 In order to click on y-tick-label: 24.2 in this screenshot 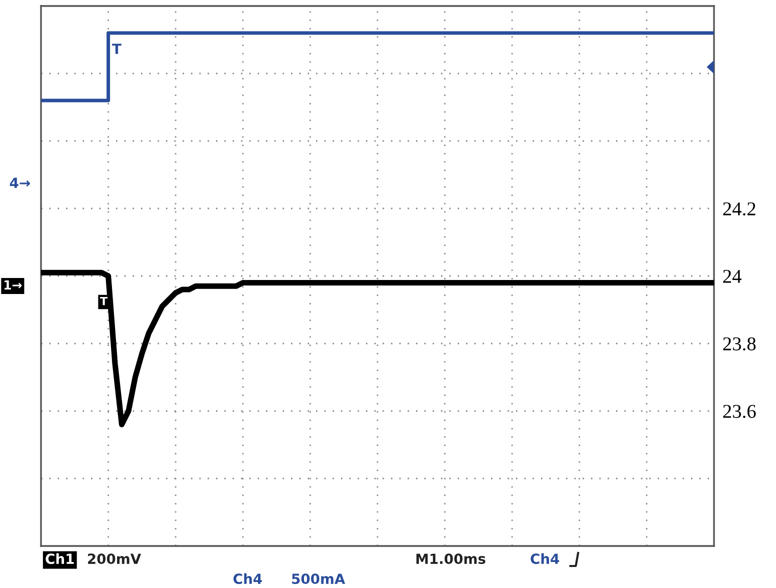, I will do `click(739, 209)`.